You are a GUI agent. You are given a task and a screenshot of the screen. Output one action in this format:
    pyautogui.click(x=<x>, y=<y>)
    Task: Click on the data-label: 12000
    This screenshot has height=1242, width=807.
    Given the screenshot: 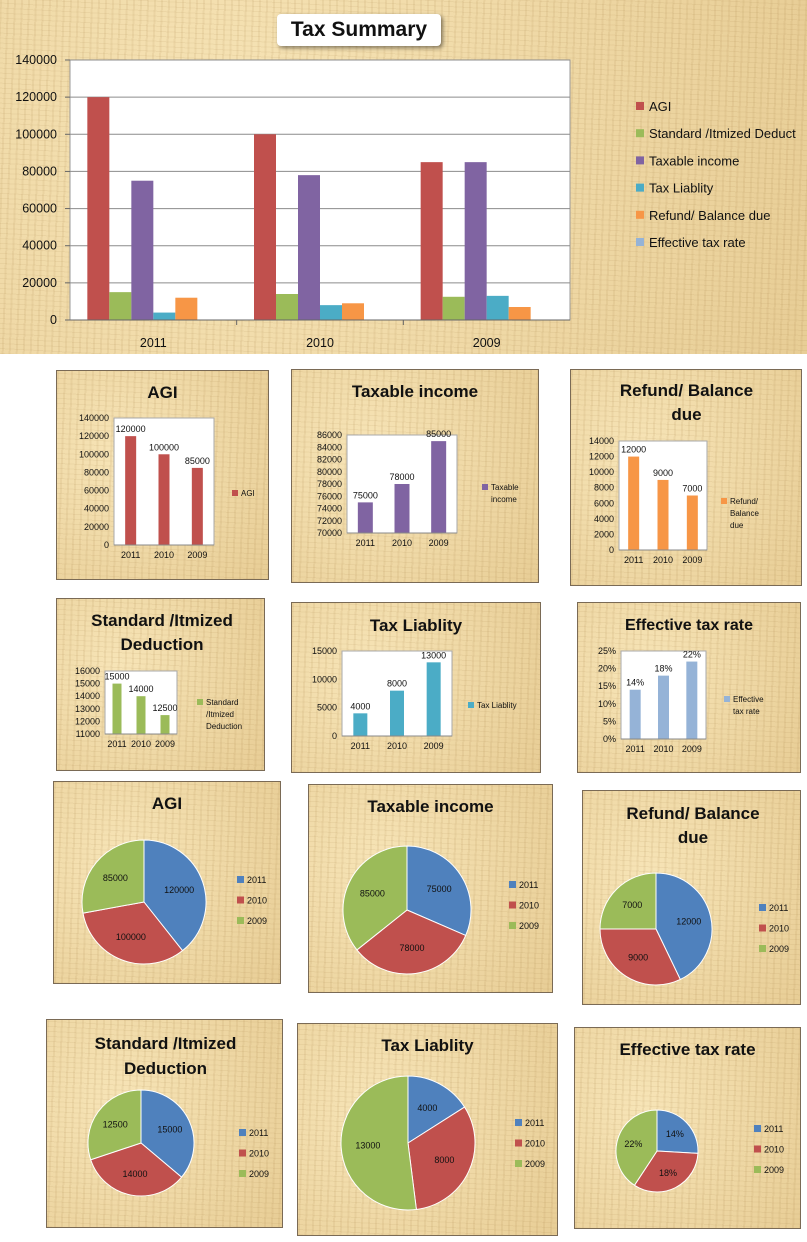 What is the action you would take?
    pyautogui.click(x=633, y=450)
    